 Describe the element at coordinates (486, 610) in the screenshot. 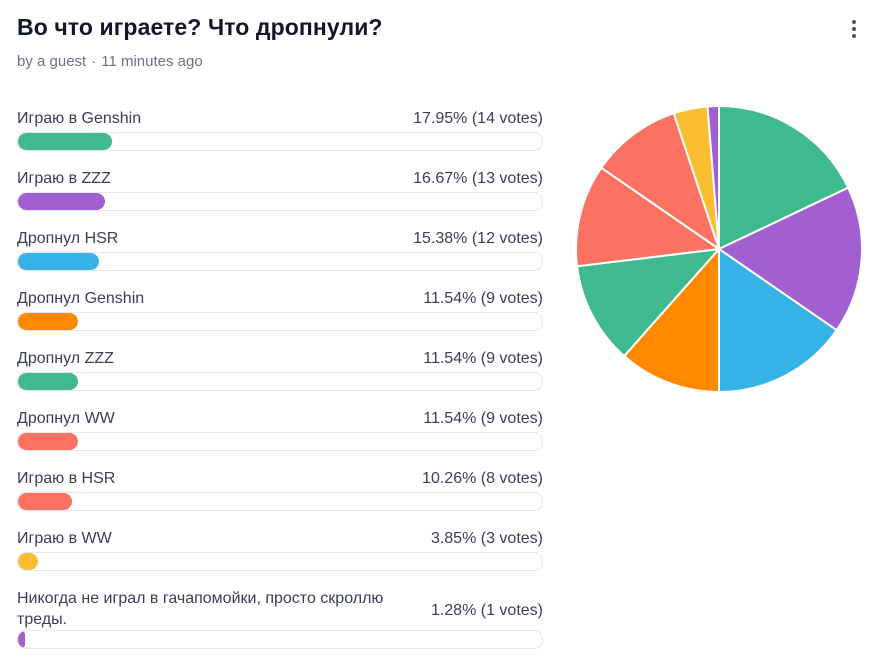

I see `option-result: 1.28% (1 votes)` at that location.